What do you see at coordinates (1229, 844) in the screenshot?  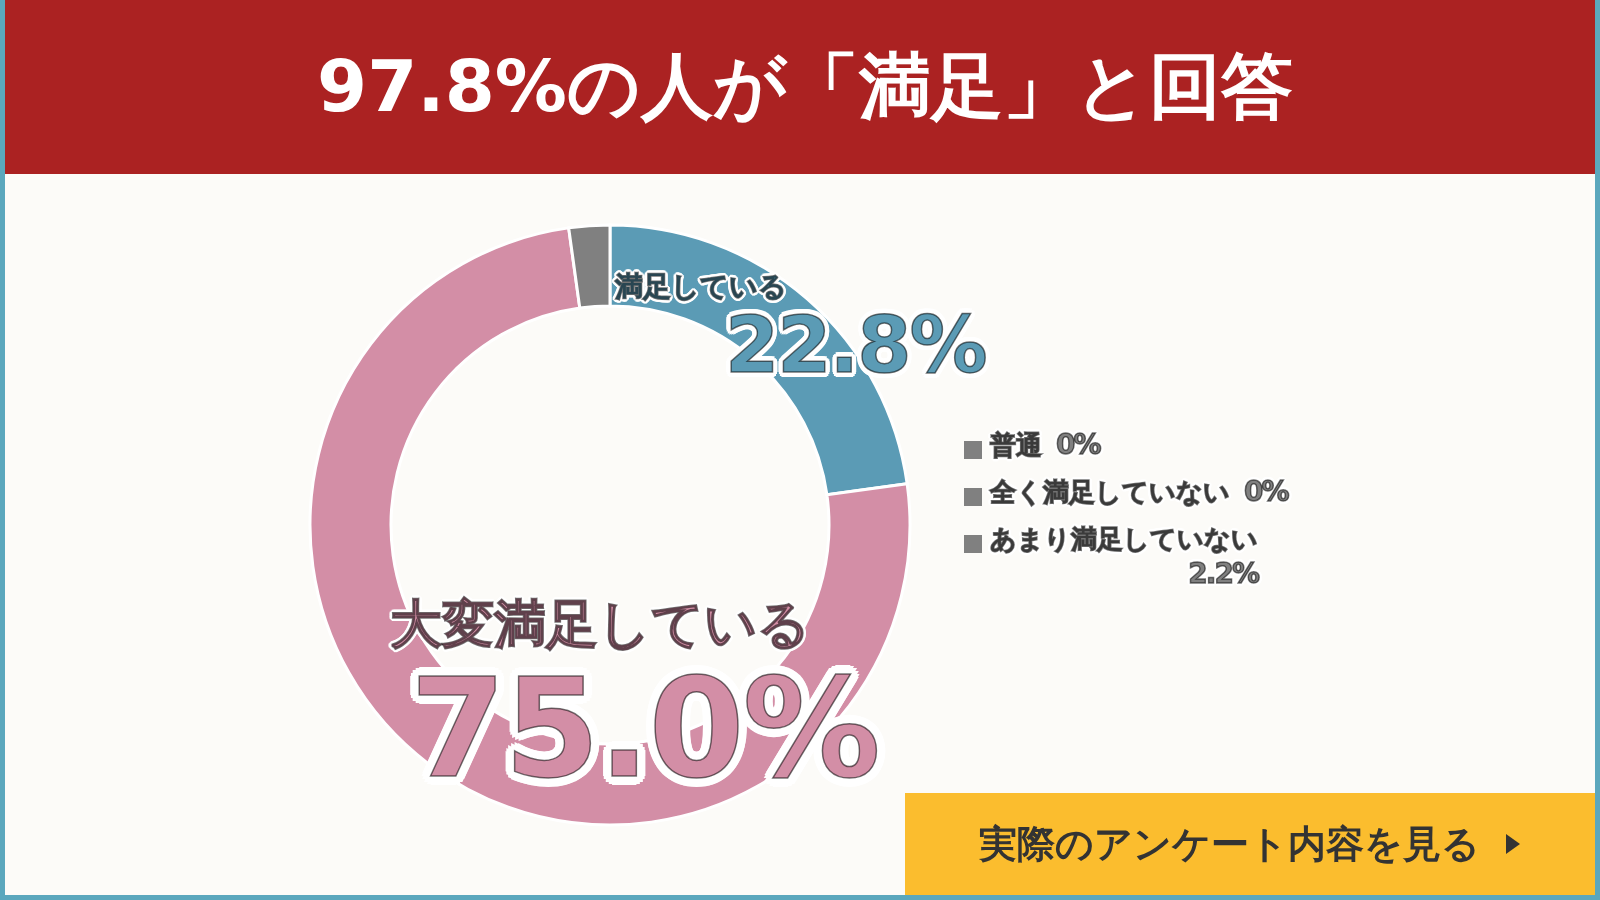 I see `text: 実際のアンケート内容を見る` at bounding box center [1229, 844].